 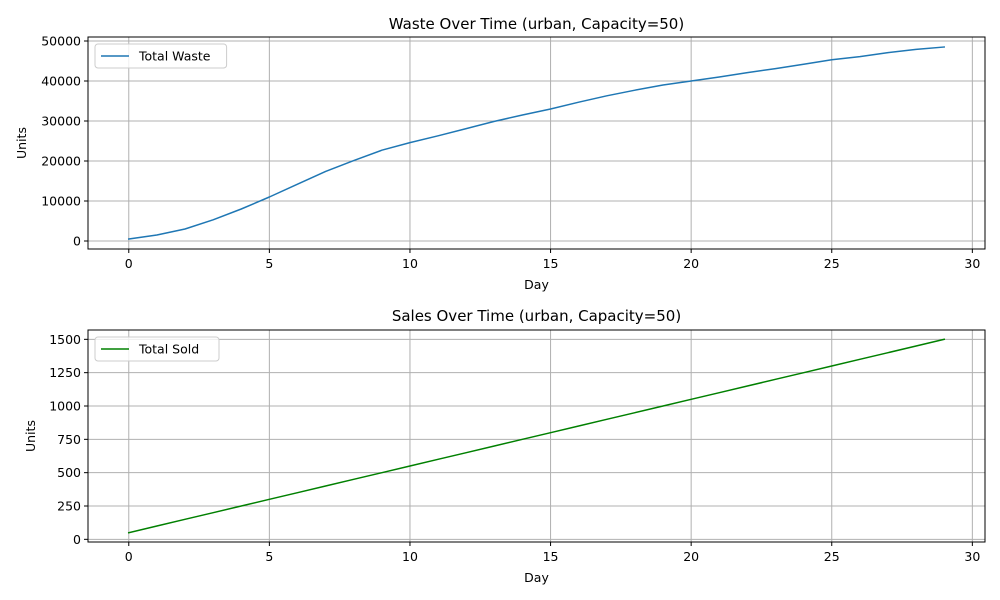 What do you see at coordinates (61, 41) in the screenshot?
I see `y-tick-label: 50000` at bounding box center [61, 41].